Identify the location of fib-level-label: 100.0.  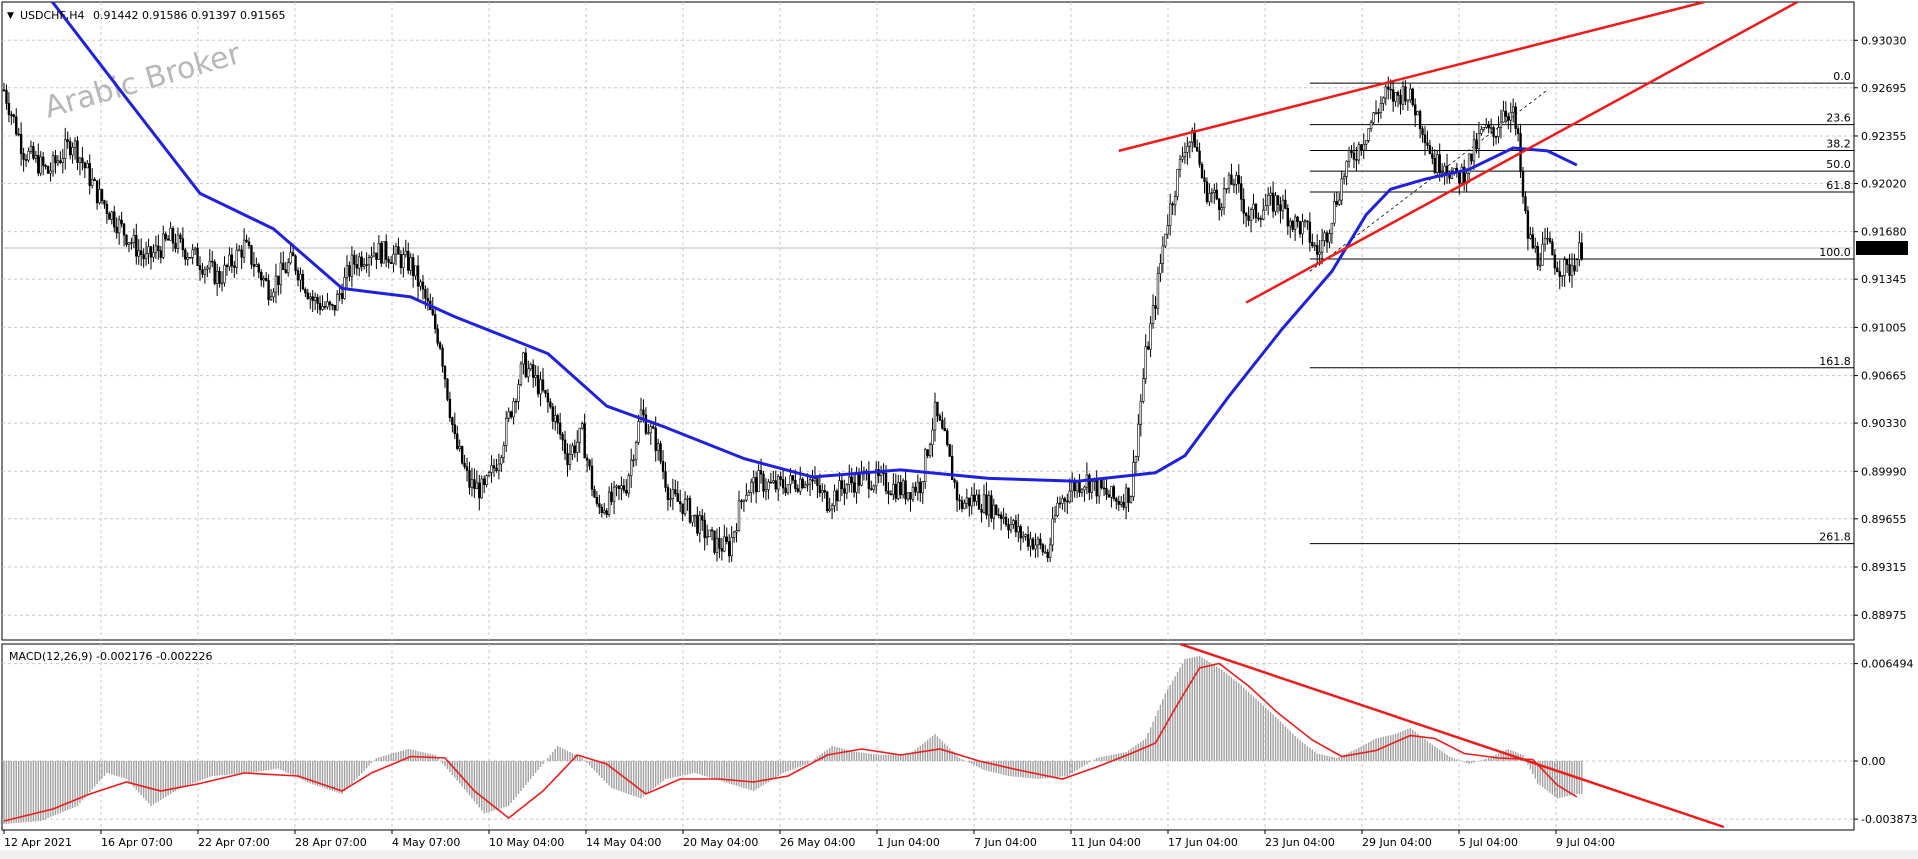
(1835, 252).